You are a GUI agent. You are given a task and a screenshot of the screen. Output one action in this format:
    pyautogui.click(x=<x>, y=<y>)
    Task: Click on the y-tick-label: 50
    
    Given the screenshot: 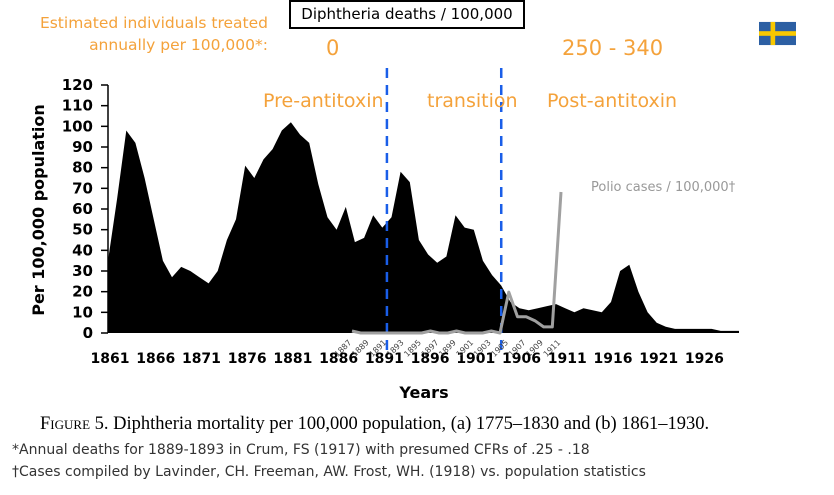 What is the action you would take?
    pyautogui.click(x=82, y=230)
    